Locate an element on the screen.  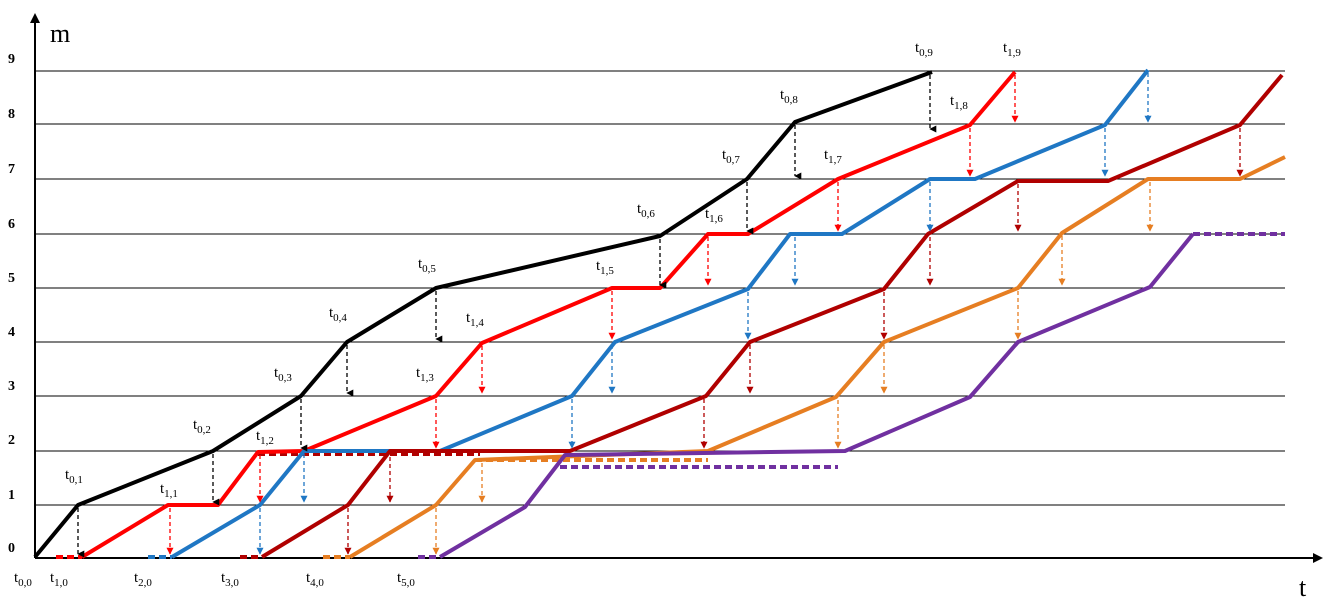
y-axis-title: m is located at coordinates (60, 33).